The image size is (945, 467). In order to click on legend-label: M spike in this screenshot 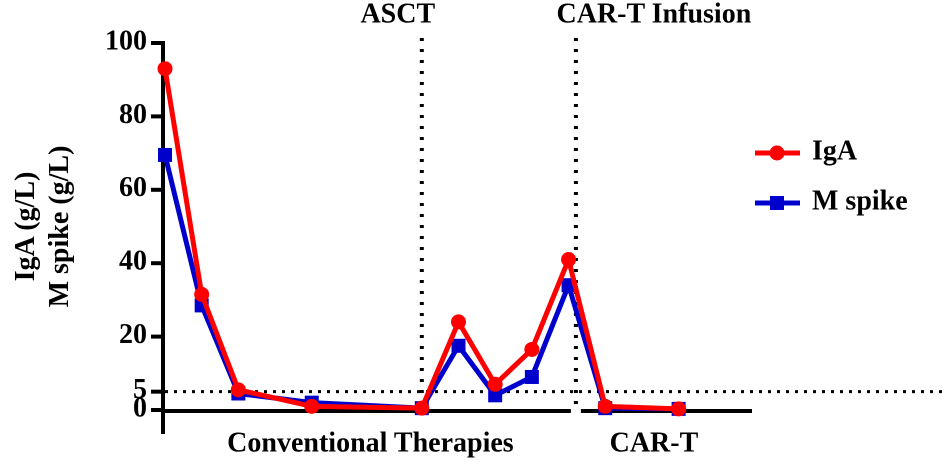, I will do `click(860, 200)`.